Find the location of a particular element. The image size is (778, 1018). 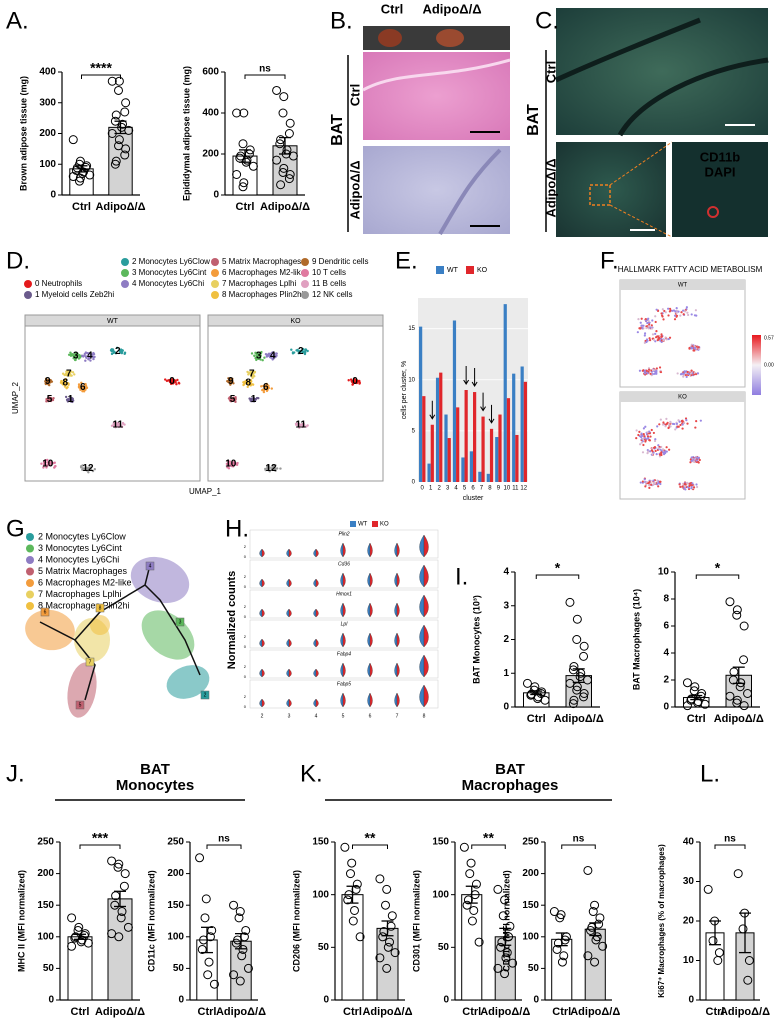

facet-panel is located at coordinates (295, 398).